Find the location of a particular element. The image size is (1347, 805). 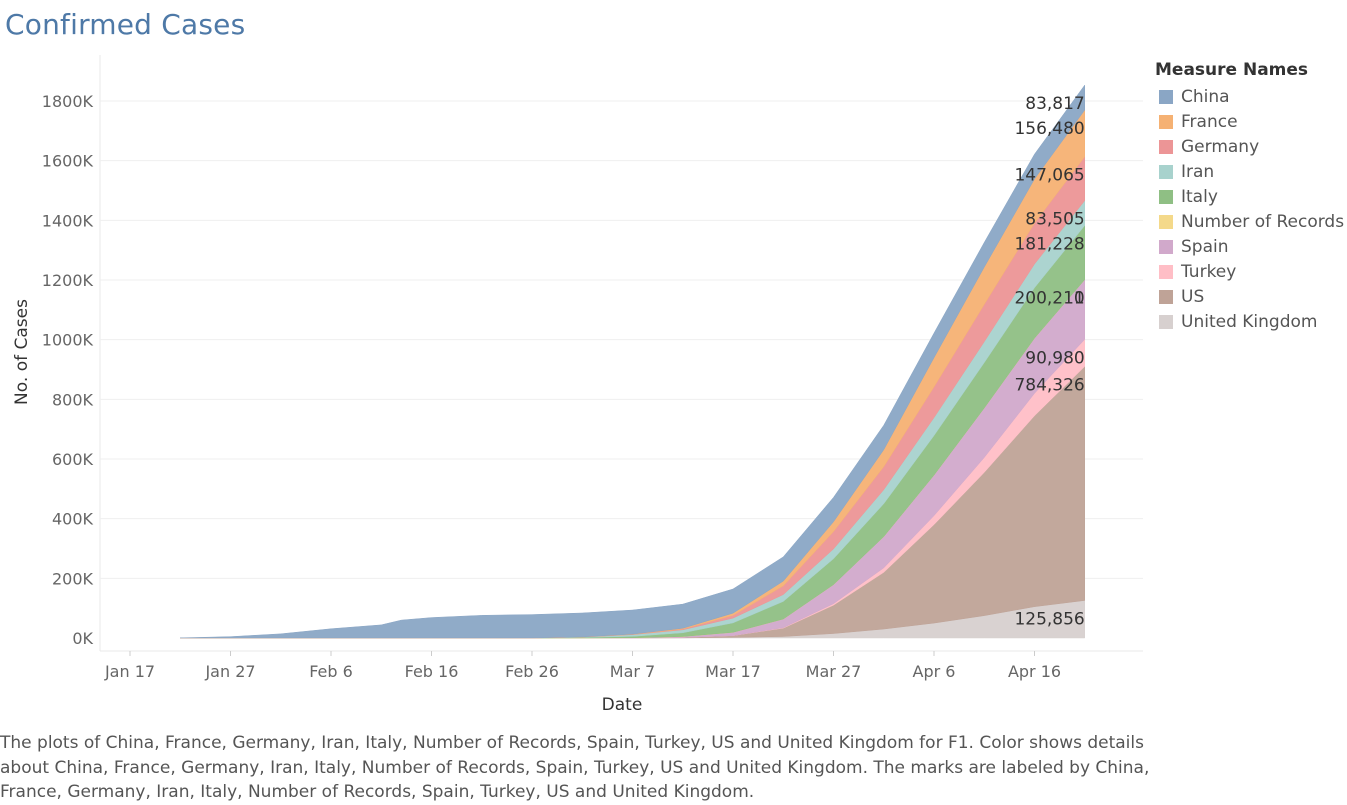

legend-item-turkey: Turkey is located at coordinates (1249, 271).